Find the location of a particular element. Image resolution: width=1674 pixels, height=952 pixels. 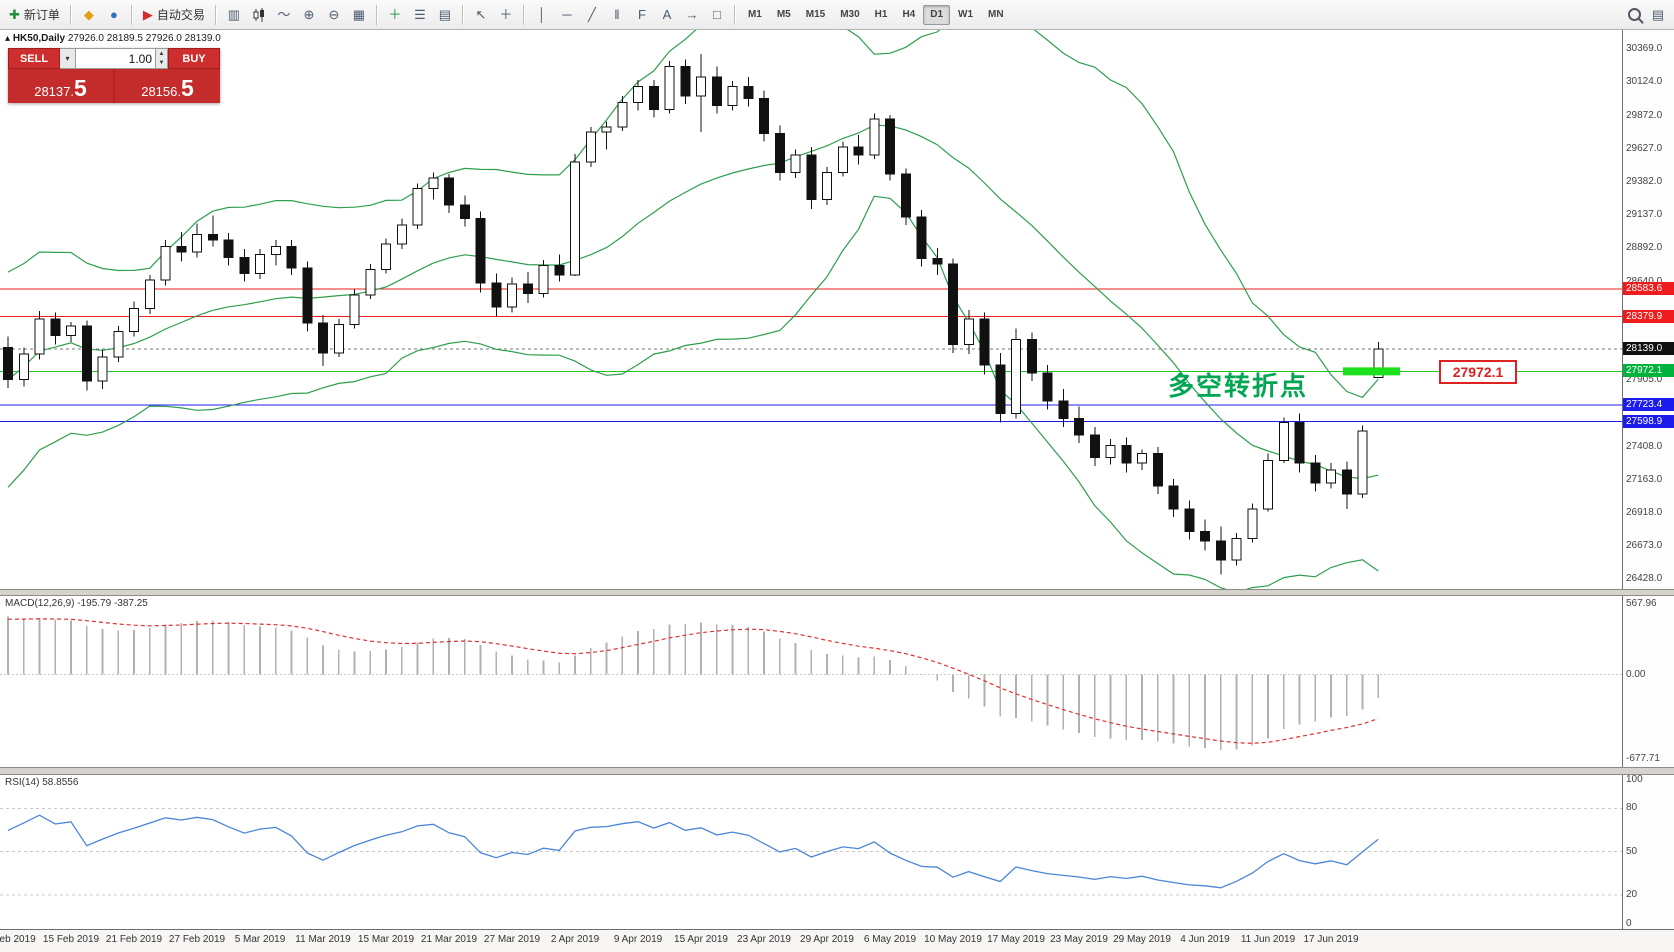

line-chart-button: ～ is located at coordinates (284, 15).